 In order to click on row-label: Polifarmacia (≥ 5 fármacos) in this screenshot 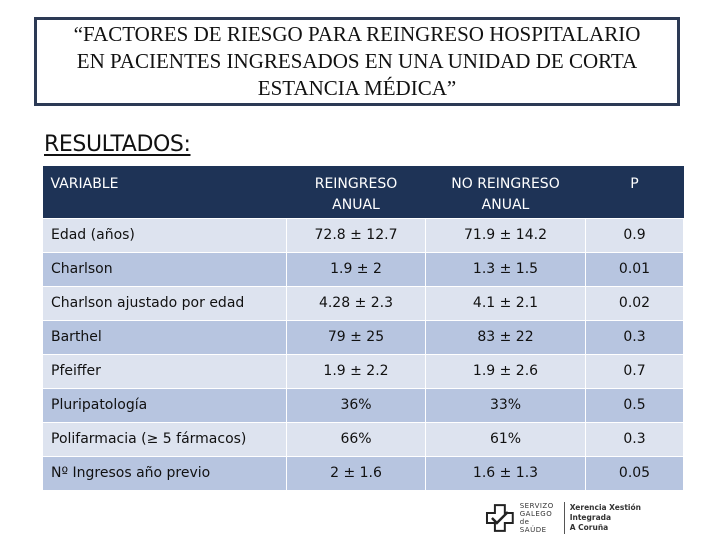, I will do `click(164, 439)`.